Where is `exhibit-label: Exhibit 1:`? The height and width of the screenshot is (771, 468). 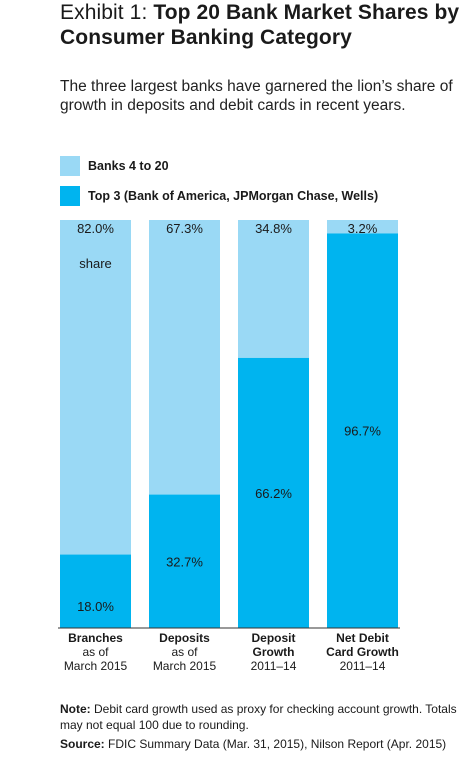 exhibit-label: Exhibit 1: is located at coordinates (104, 12).